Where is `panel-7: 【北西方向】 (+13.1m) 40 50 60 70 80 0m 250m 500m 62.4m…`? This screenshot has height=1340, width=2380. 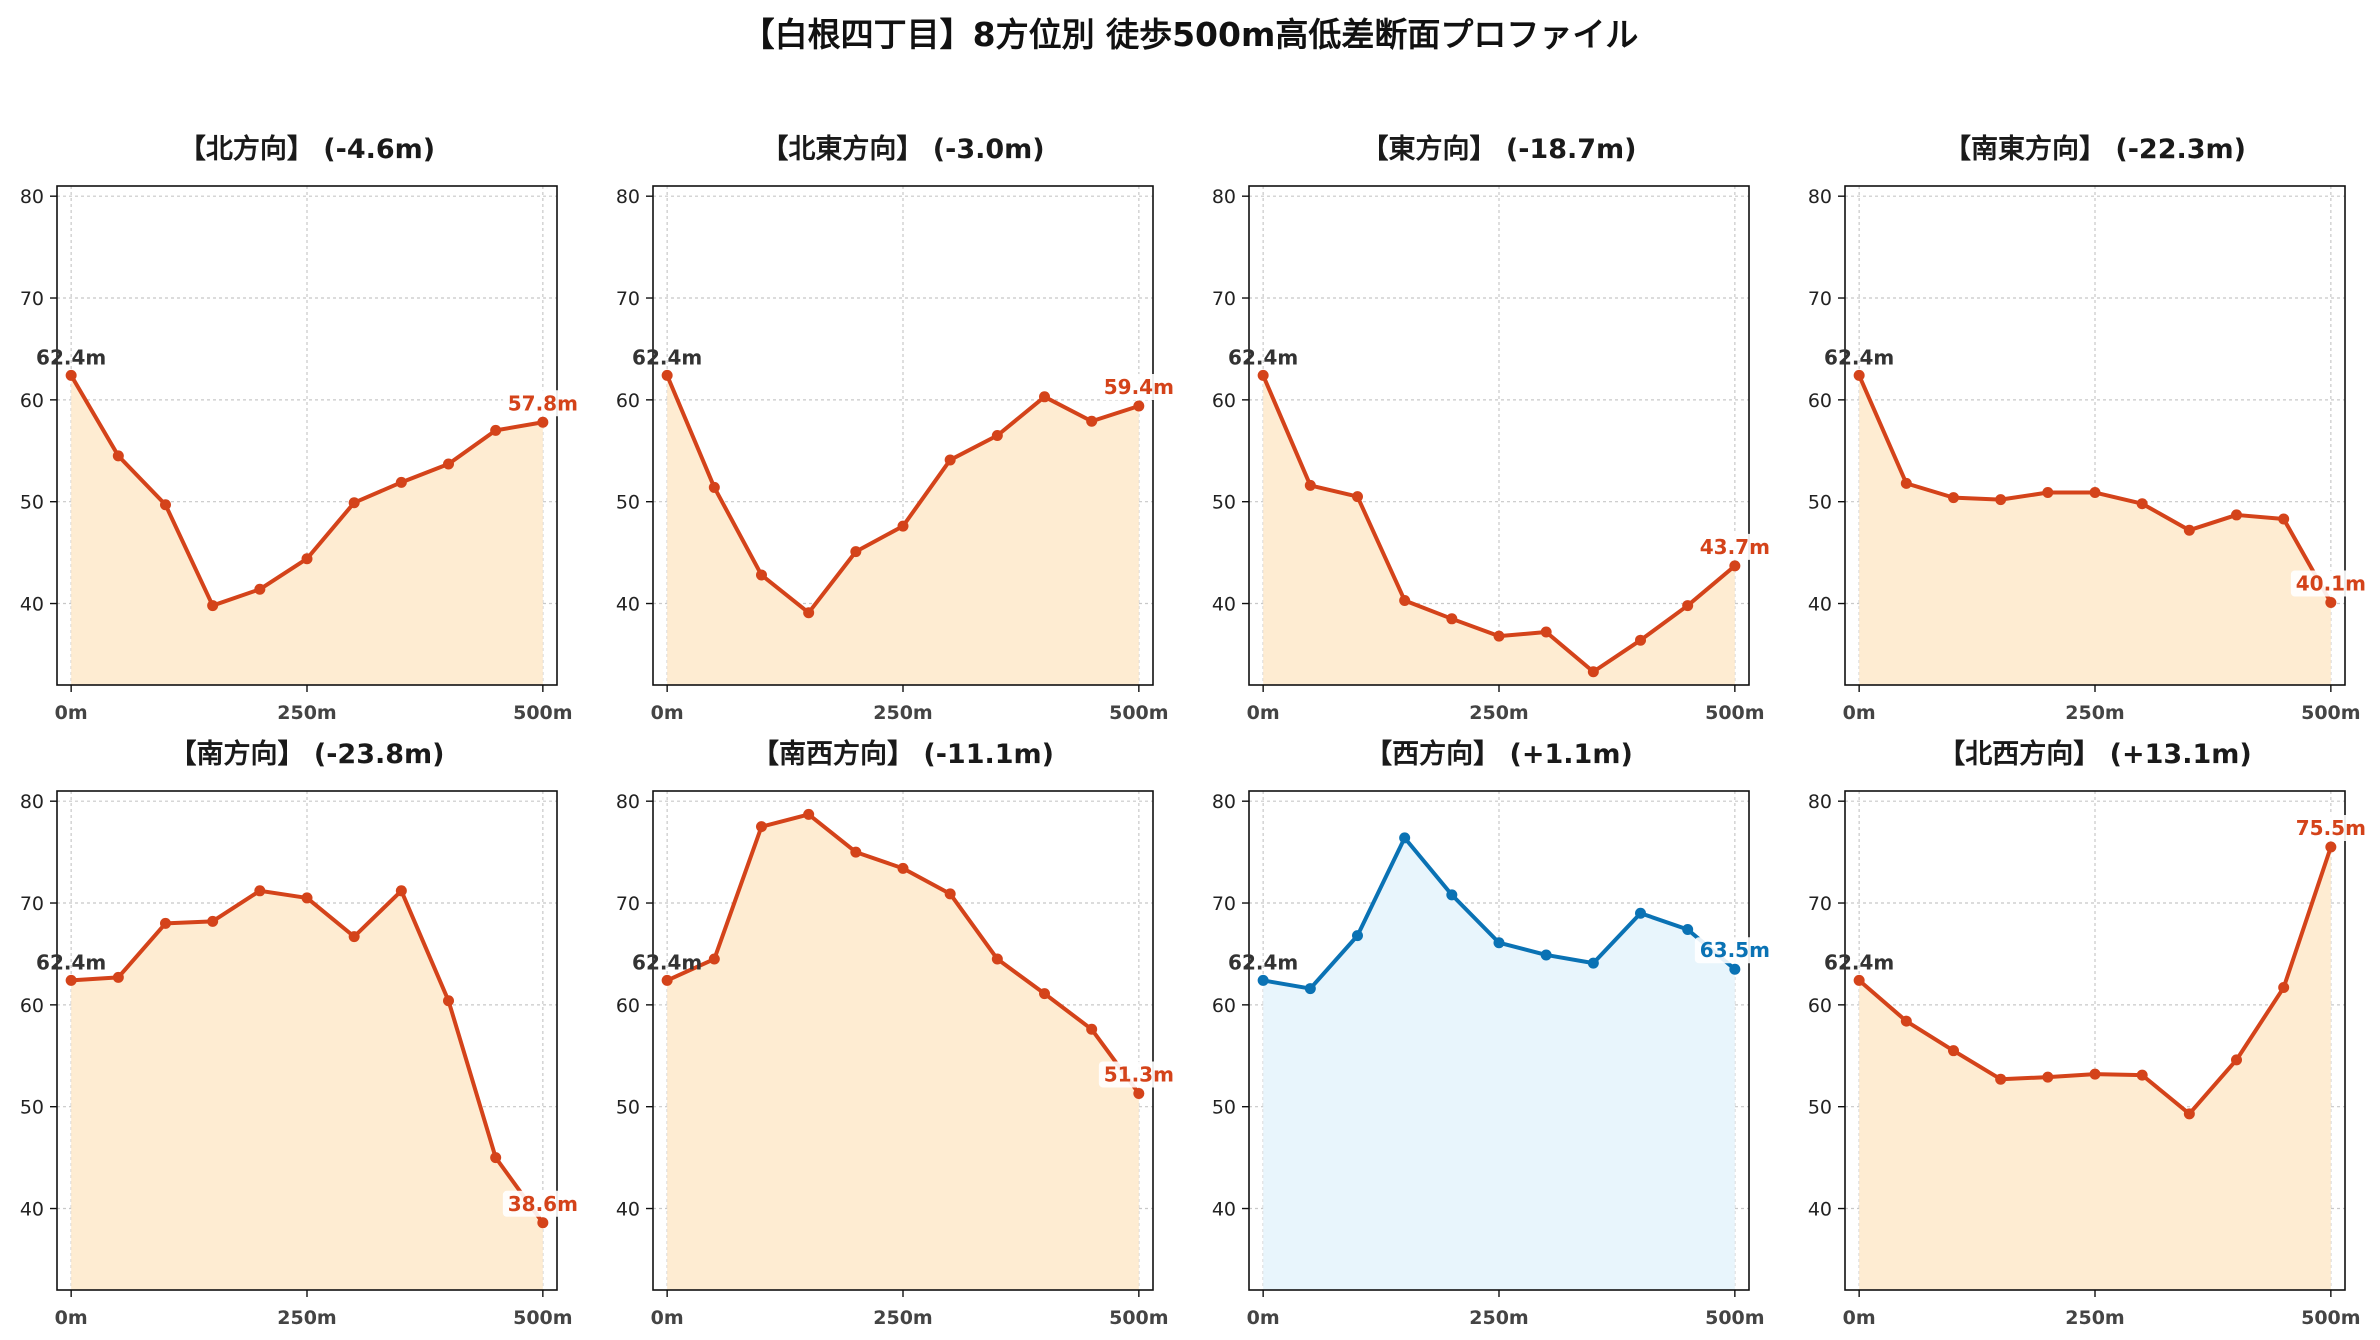 panel-7: 【北西方向】 (+13.1m) 40 50 60 70 80 0m 250m 500m 62.4m… is located at coordinates (2089, 1033).